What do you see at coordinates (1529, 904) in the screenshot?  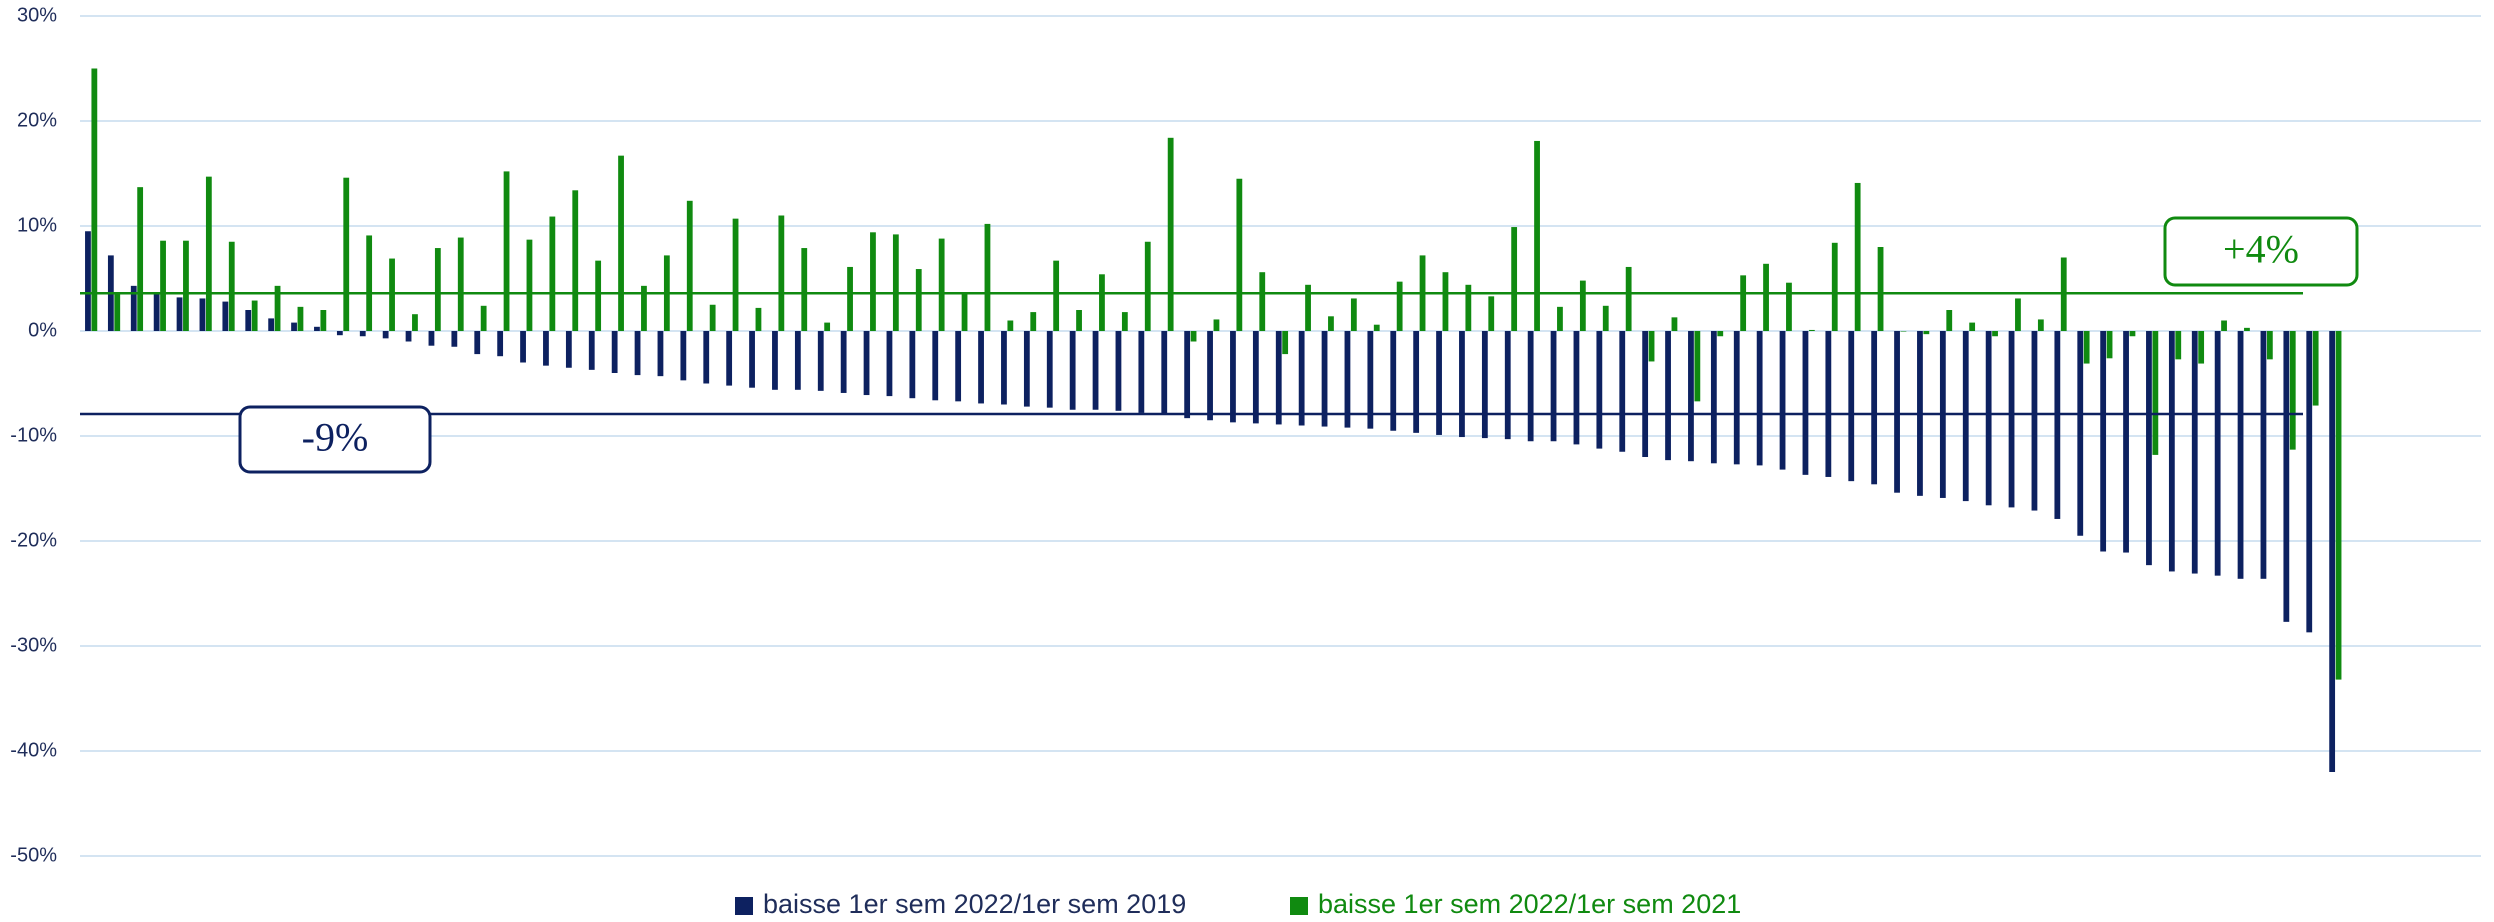 I see `legend-label: baisse 1er sem 2022/1er sem 2021` at bounding box center [1529, 904].